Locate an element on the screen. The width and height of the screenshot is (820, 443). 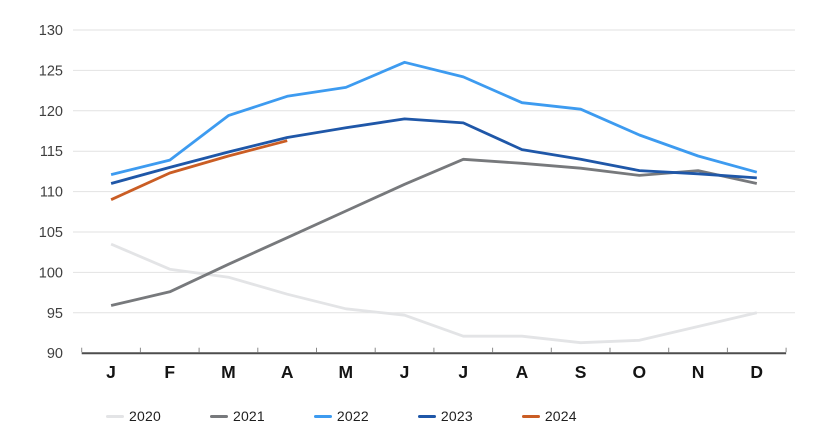
y-tick-label: 105 is located at coordinates (51, 233).